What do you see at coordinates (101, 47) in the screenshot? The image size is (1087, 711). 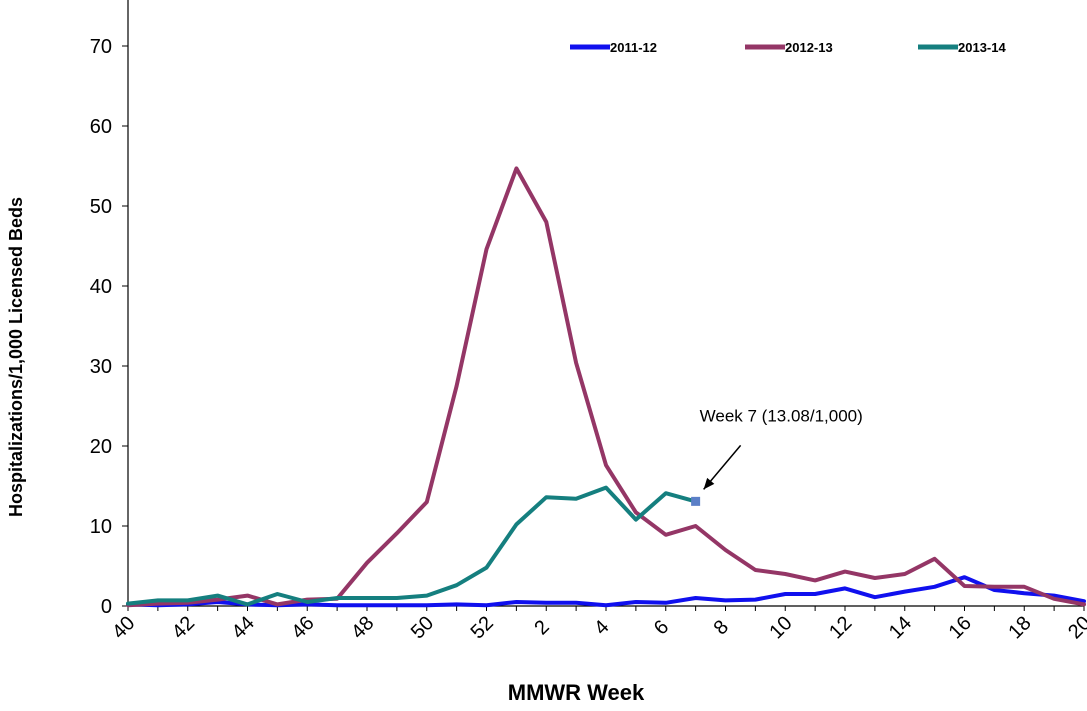 I see `y-tick-label: 70` at bounding box center [101, 47].